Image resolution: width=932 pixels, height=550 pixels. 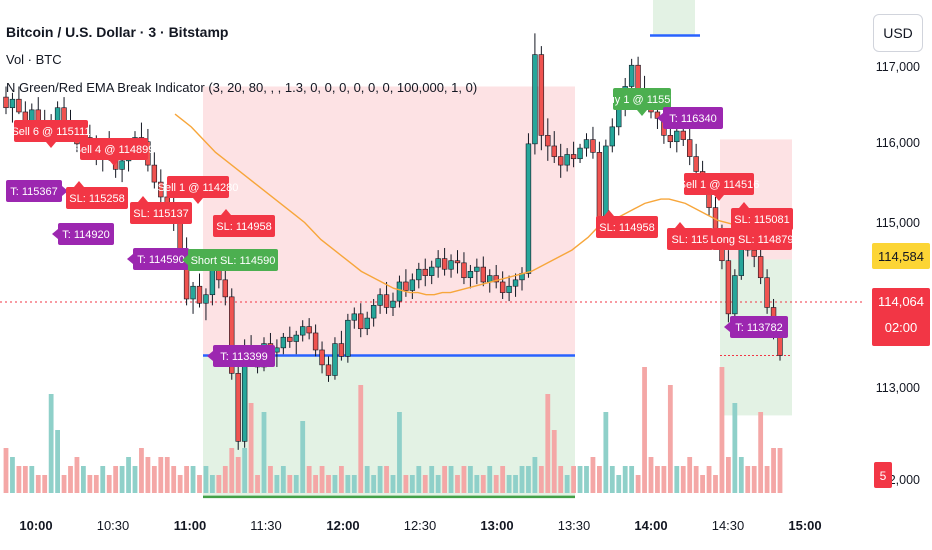 What do you see at coordinates (804, 525) in the screenshot?
I see `x-tick-label: 15:00` at bounding box center [804, 525].